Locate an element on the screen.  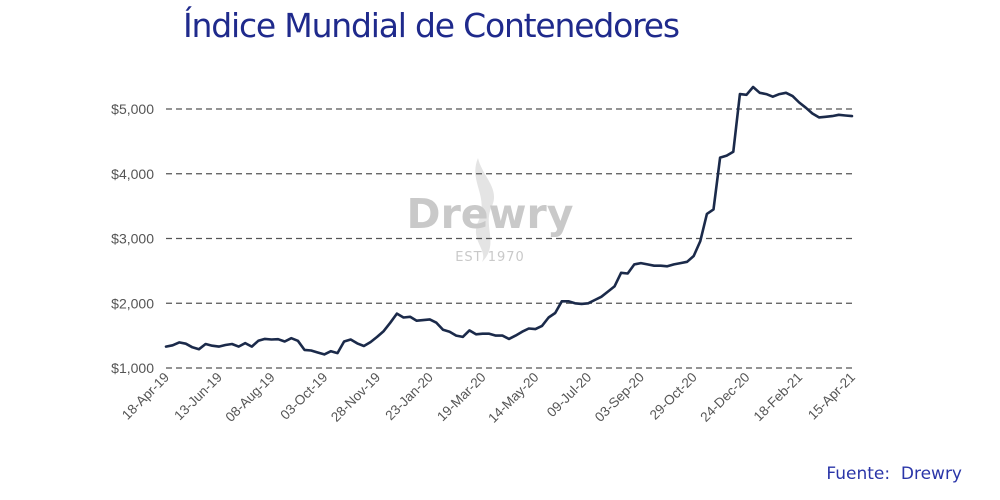
y-tick-label: $5,000 is located at coordinates (132, 109).